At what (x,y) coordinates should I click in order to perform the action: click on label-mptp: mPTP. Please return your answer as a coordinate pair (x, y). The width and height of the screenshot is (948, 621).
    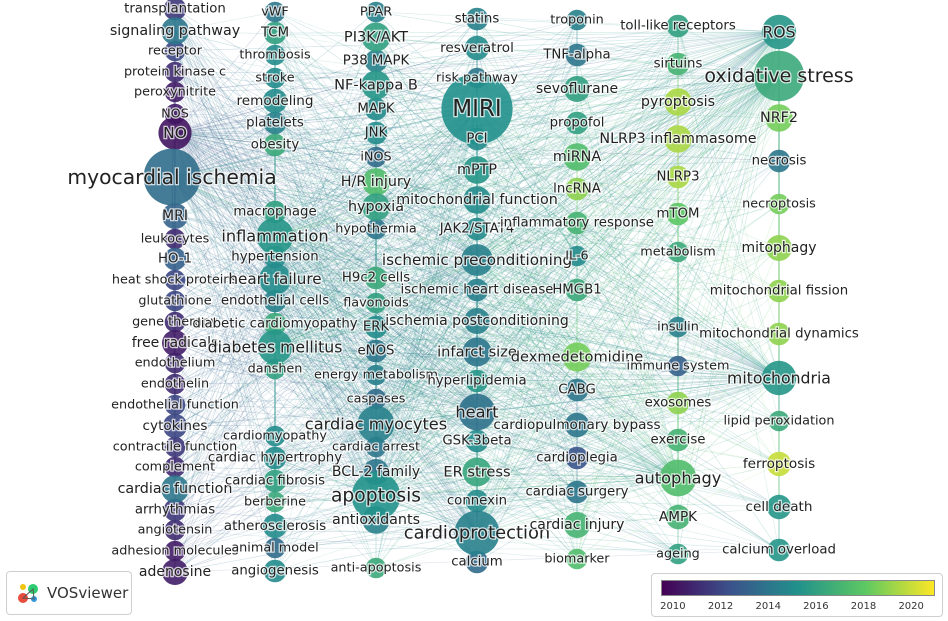
    Looking at the image, I should click on (477, 170).